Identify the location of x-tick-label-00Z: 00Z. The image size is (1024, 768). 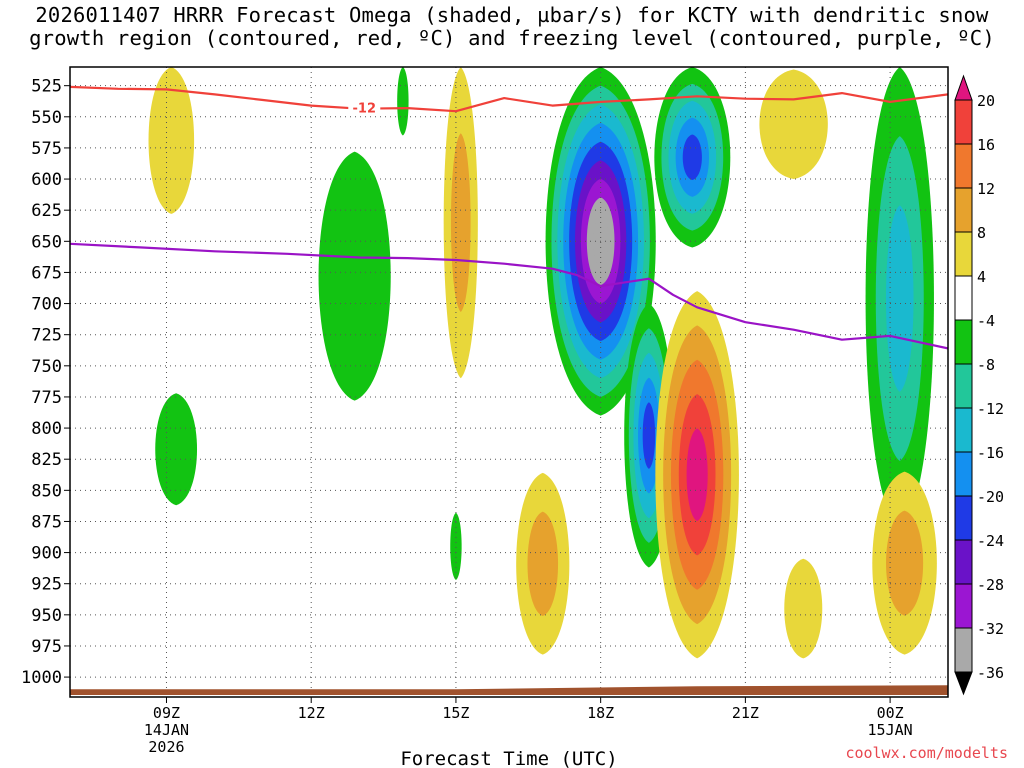
(890, 713).